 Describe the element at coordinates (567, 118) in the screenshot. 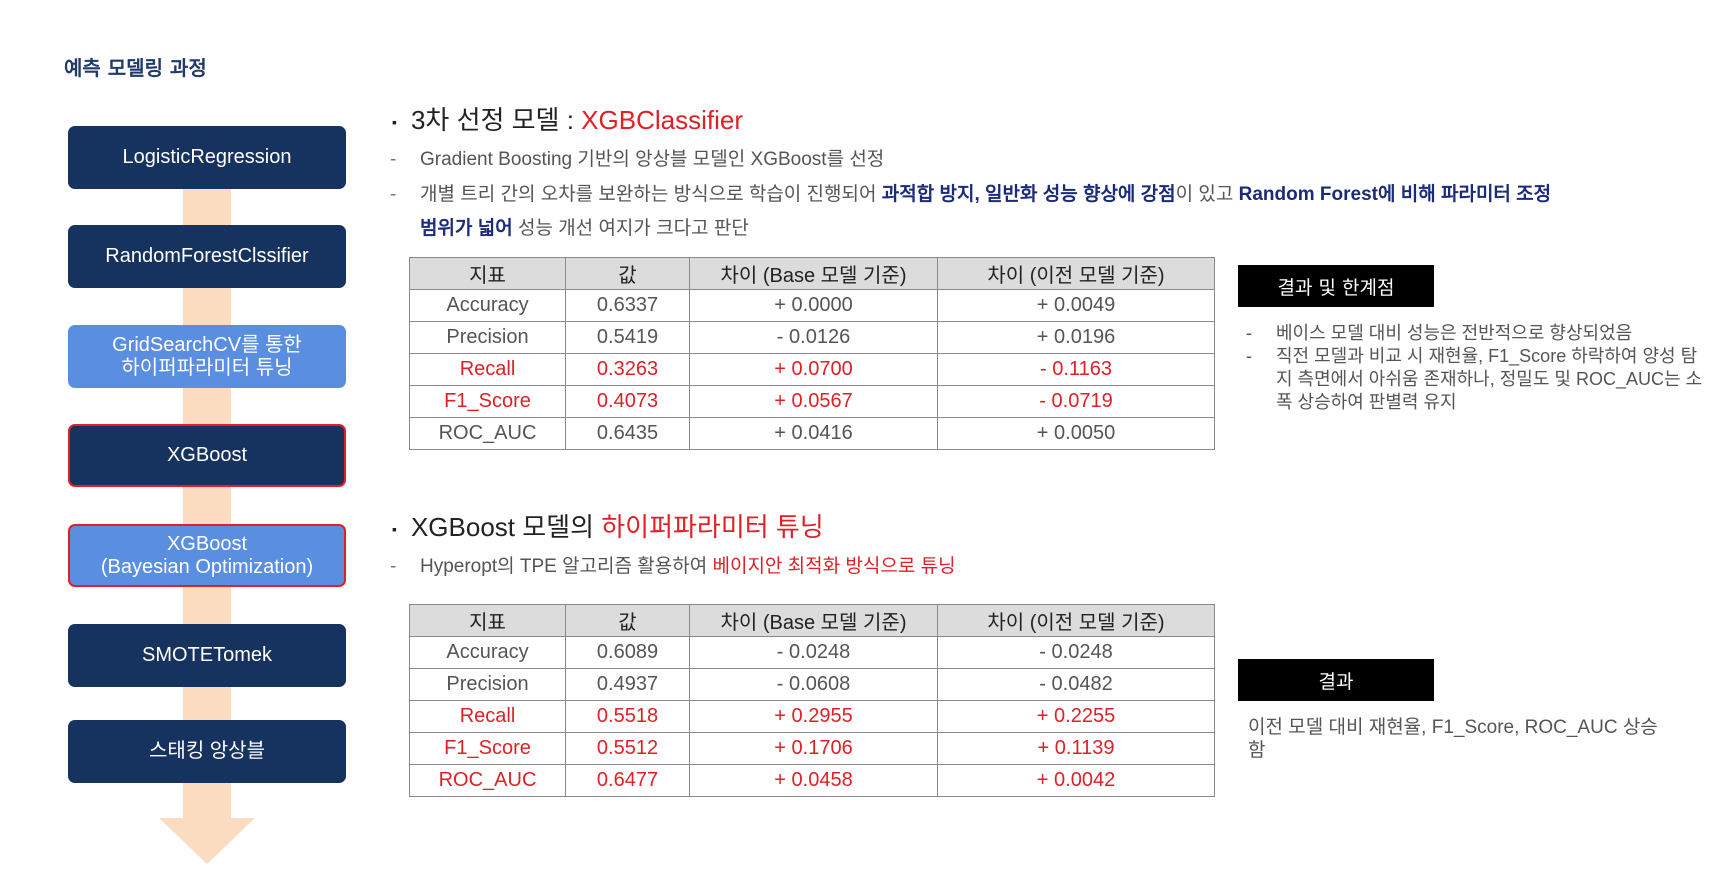

I see `section1-title: ▪ 3차 선정 모델 : XGBClassifier` at that location.